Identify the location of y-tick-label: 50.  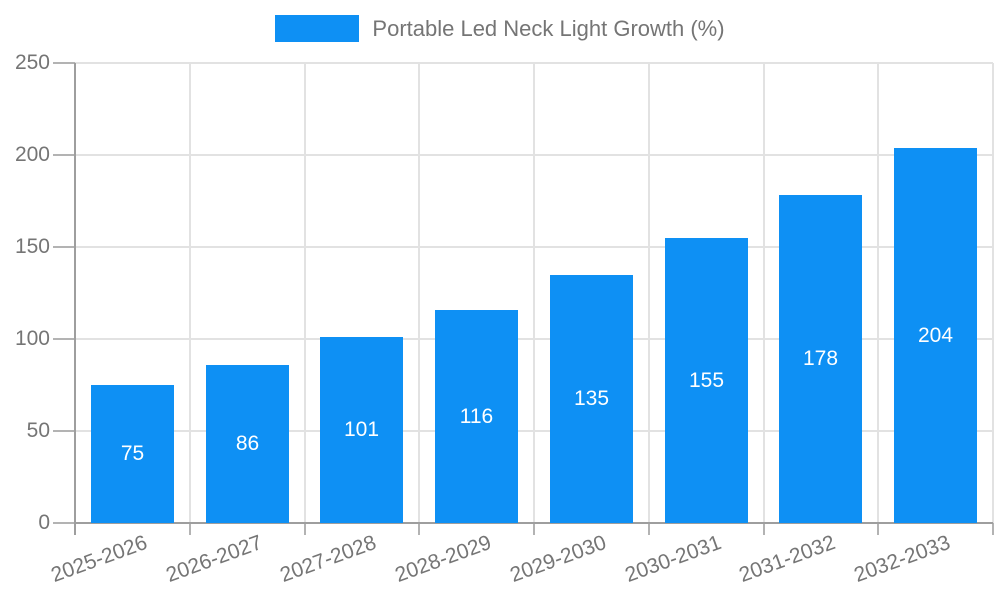
(38, 430).